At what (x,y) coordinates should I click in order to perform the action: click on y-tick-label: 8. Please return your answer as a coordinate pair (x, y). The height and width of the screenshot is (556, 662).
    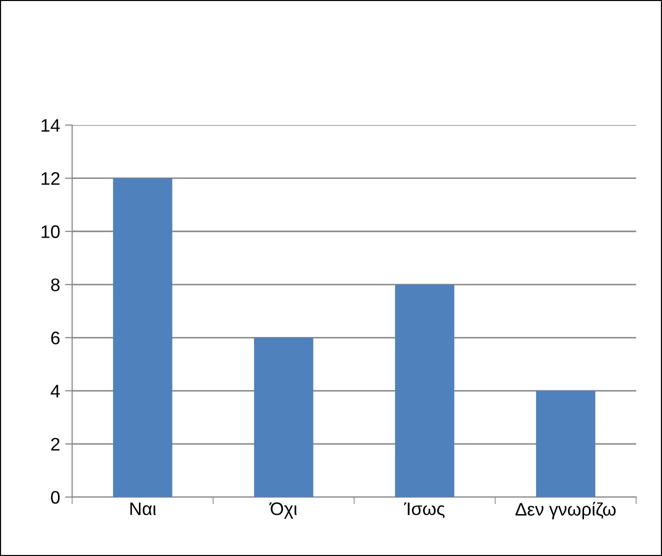
    Looking at the image, I should click on (55, 285).